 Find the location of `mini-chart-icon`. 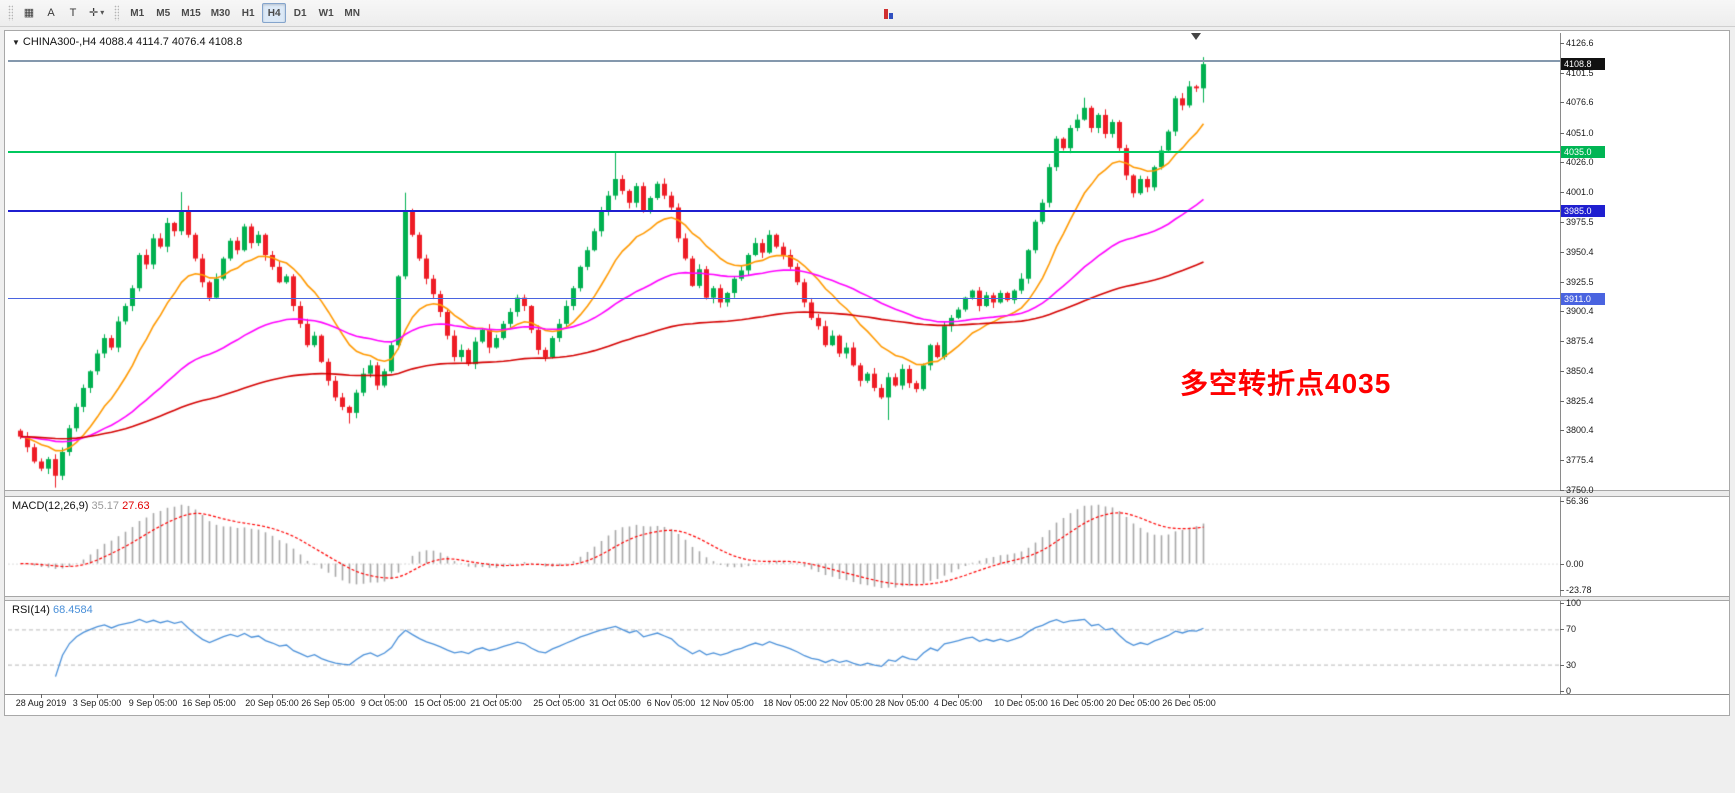

mini-chart-icon is located at coordinates (890, 13).